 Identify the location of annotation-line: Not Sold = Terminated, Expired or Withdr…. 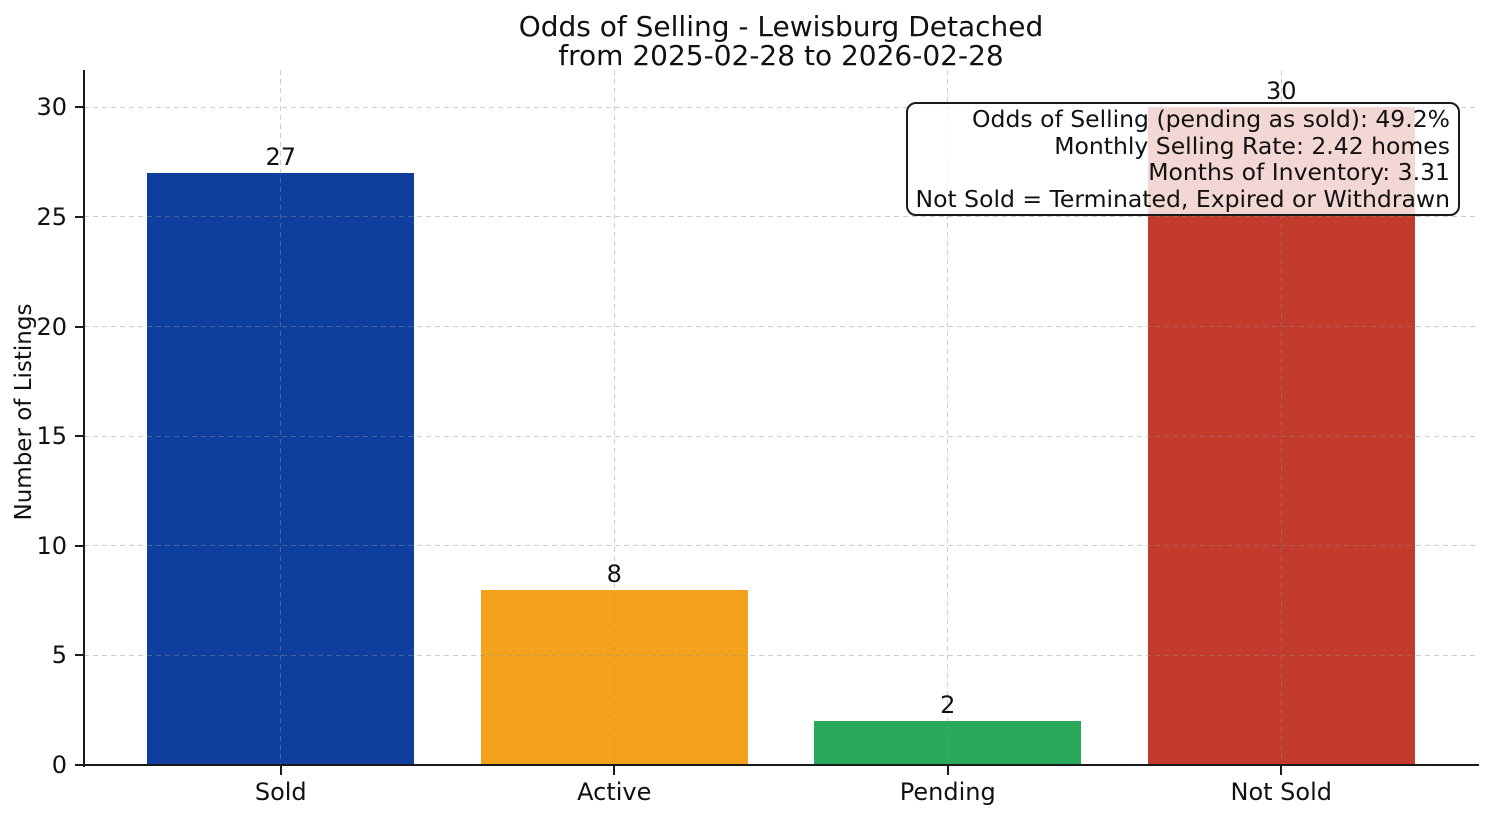
(1182, 198).